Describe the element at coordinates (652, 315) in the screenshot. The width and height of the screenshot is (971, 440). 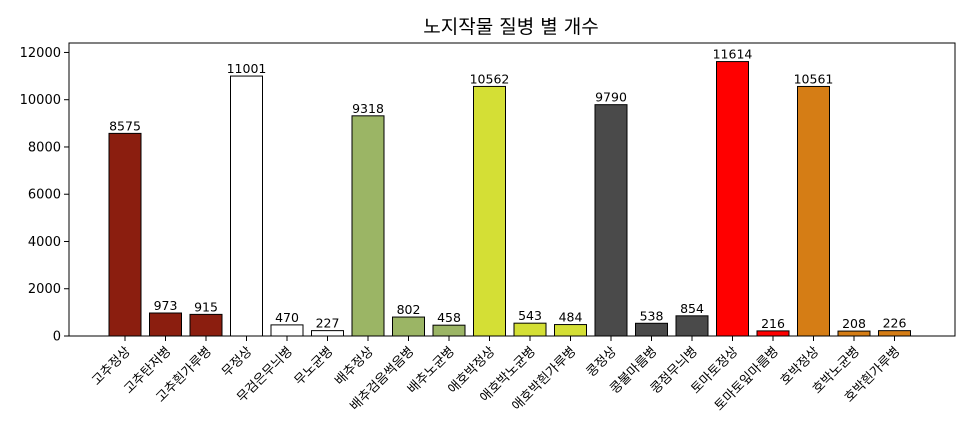
I see `data-label: 538` at that location.